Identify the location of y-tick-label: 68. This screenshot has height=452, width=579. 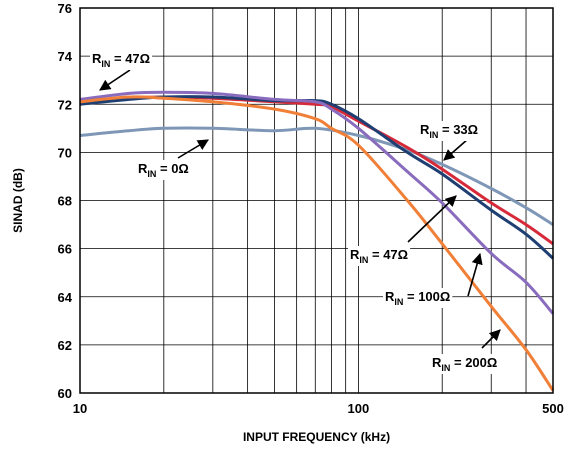
(65, 201).